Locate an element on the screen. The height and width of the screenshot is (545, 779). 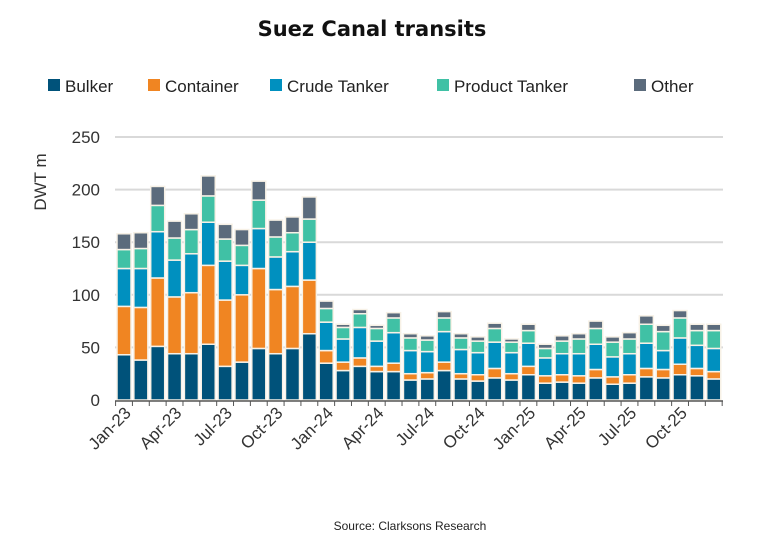
x-tick-label: Jul-23 is located at coordinates (213, 426).